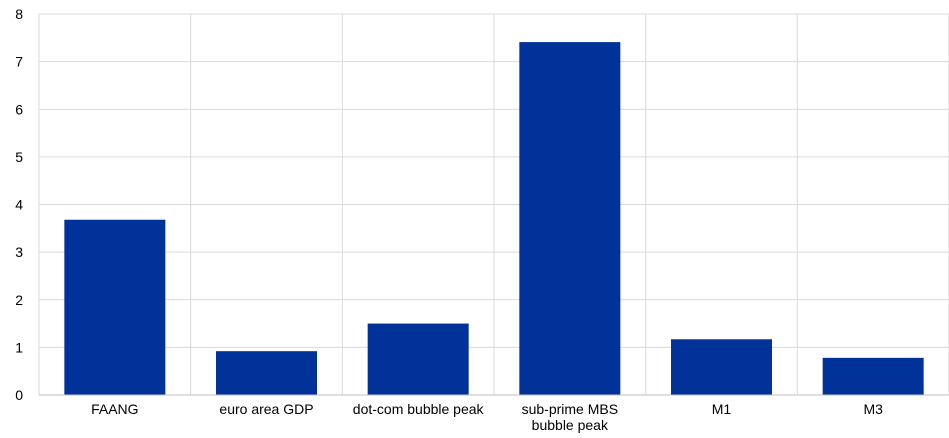 The height and width of the screenshot is (438, 949). I want to click on x-tick-label: sub-prime MBS bubble peak, so click(570, 417).